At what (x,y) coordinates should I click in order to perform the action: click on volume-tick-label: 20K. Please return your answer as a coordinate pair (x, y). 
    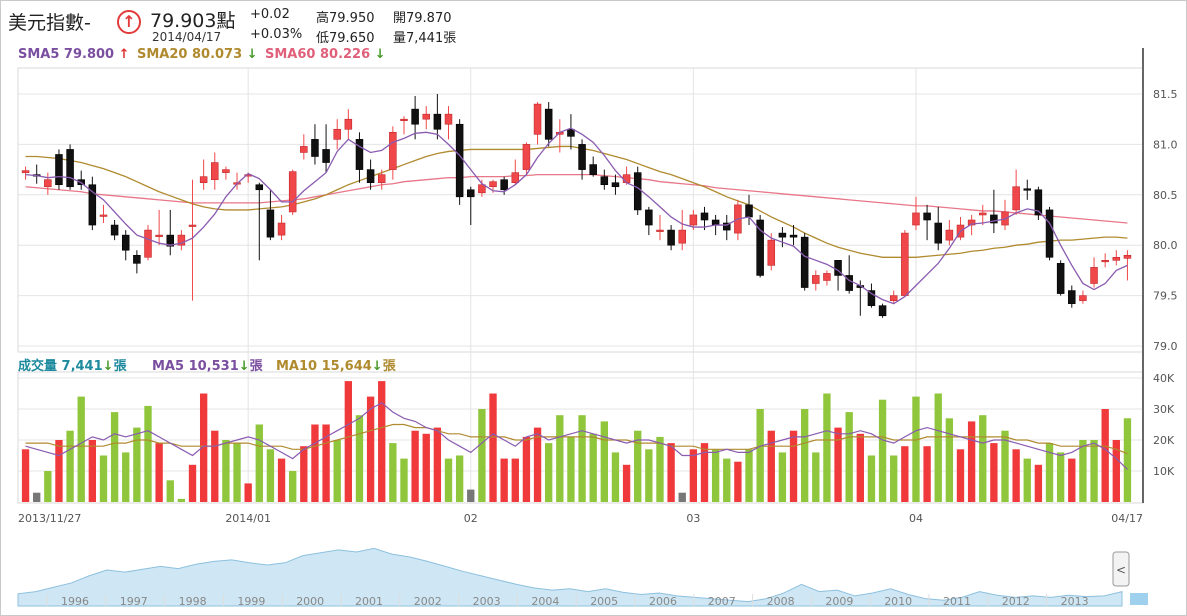
    Looking at the image, I should click on (1164, 440).